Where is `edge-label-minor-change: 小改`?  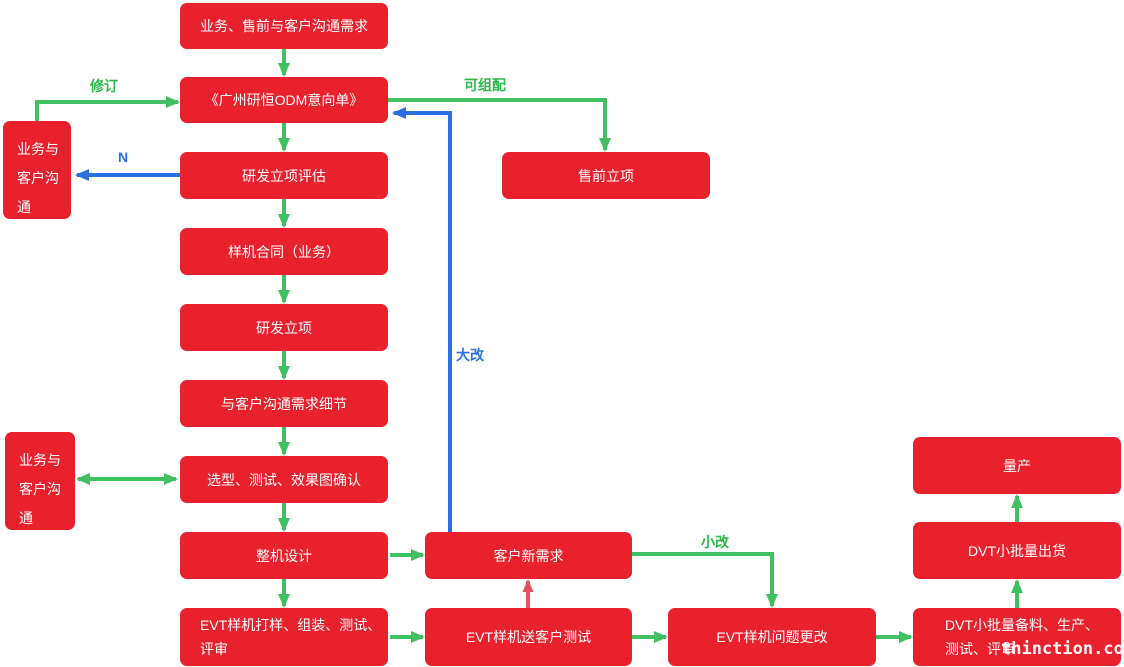
edge-label-minor-change: 小改 is located at coordinates (715, 542).